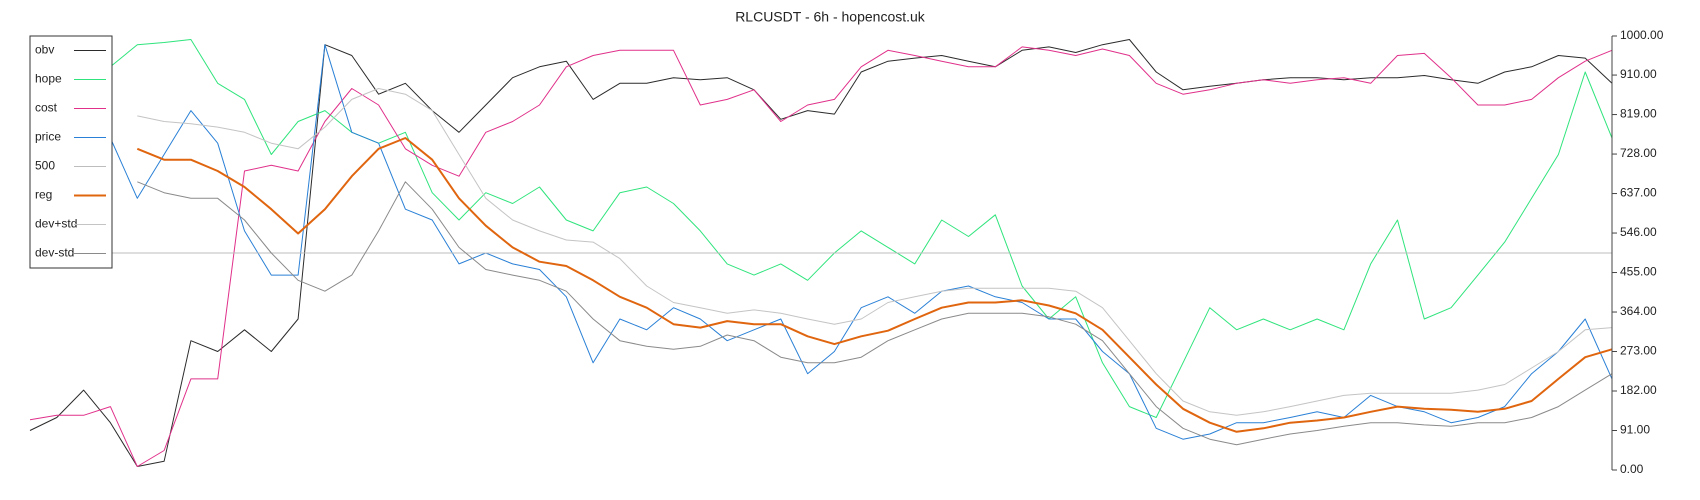  Describe the element at coordinates (1638, 114) in the screenshot. I see `y-tick-label: 819.00` at that location.